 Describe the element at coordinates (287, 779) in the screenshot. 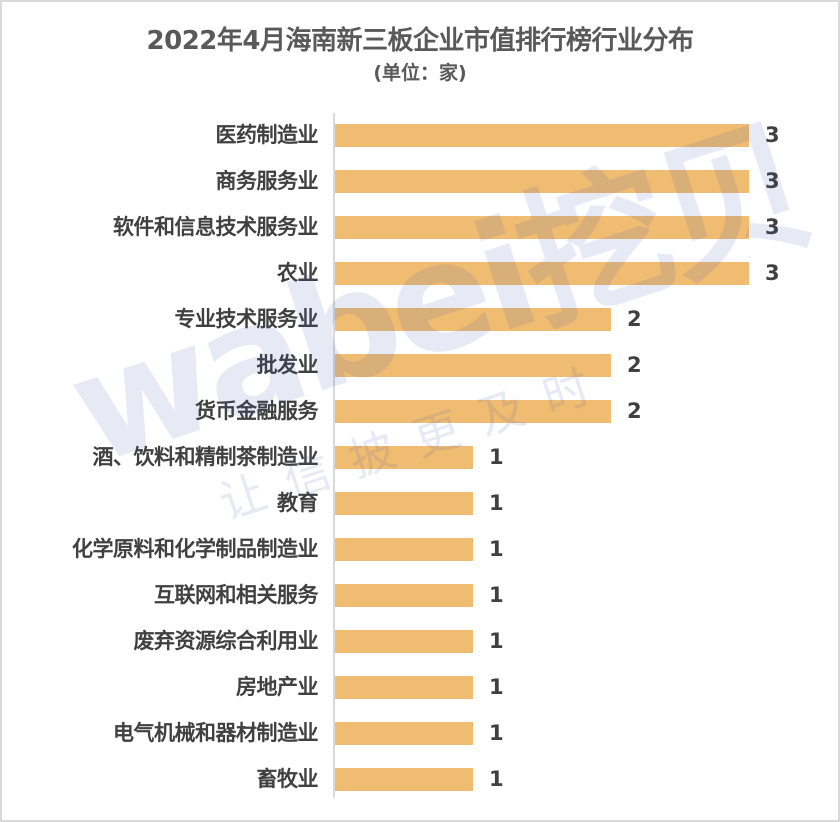

I see `category-label: 畜牧业` at that location.